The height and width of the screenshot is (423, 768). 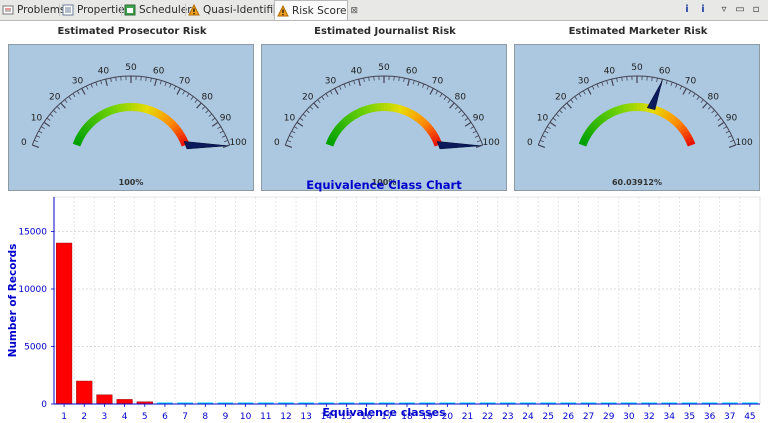 I want to click on y-tick-label: 15000, so click(x=32, y=233).